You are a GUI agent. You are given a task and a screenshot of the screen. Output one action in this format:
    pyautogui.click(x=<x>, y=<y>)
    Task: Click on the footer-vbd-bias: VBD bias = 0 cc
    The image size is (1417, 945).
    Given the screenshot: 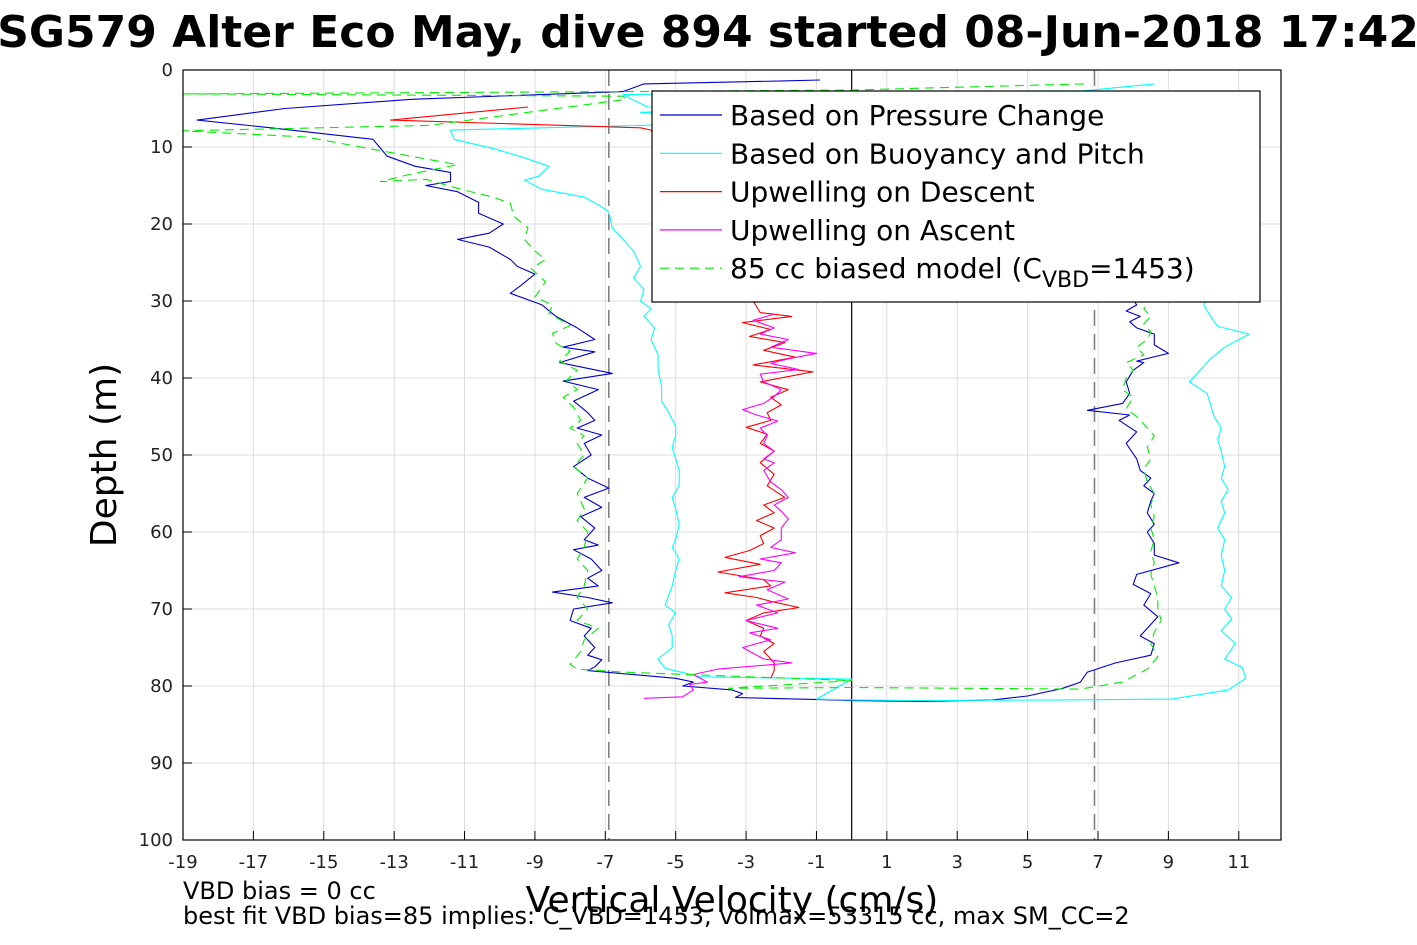 What is the action you would take?
    pyautogui.click(x=279, y=891)
    